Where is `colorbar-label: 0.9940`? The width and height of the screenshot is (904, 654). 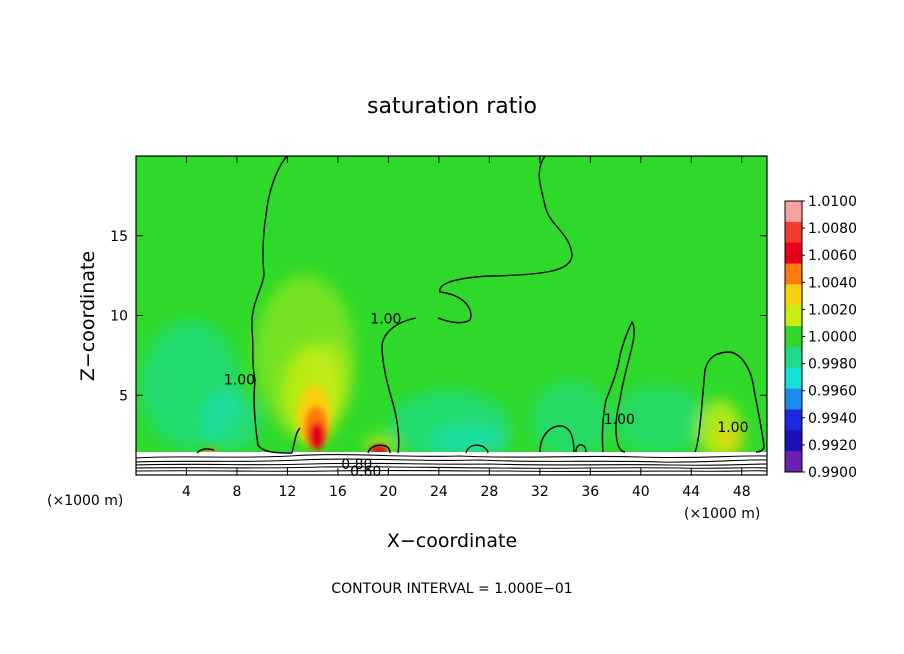 colorbar-label: 0.9940 is located at coordinates (832, 419).